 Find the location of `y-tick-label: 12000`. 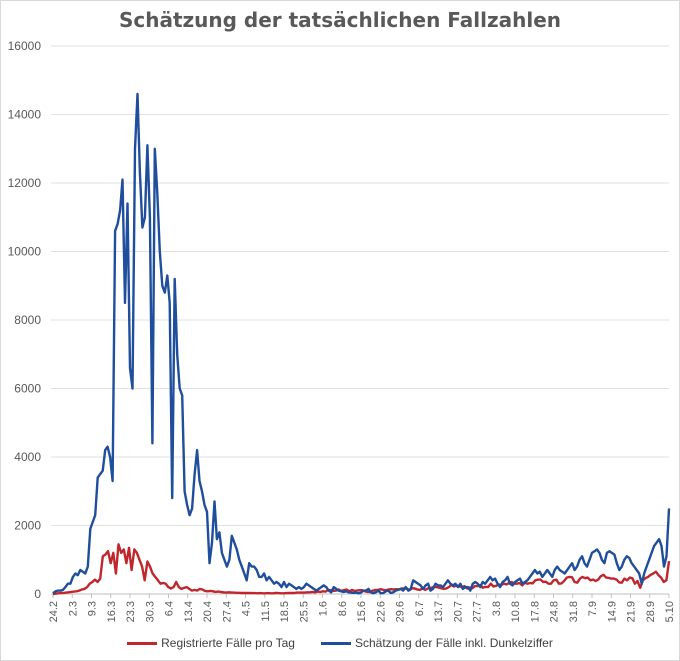

y-tick-label: 12000 is located at coordinates (25, 183).